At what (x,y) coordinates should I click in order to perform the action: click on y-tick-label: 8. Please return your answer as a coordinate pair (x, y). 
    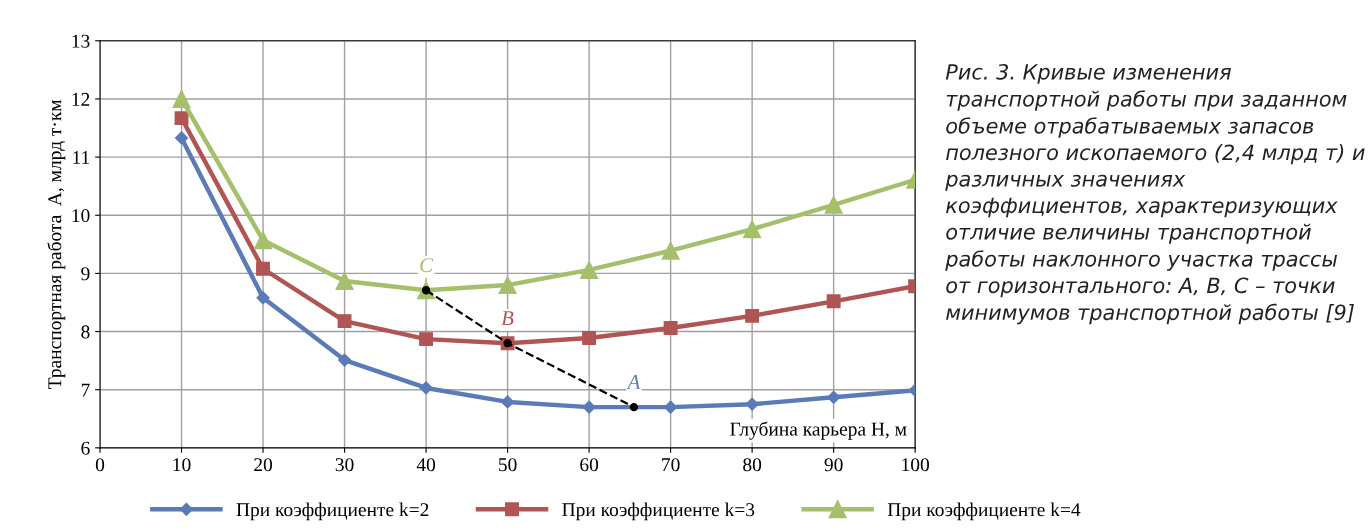
    Looking at the image, I should click on (85, 332).